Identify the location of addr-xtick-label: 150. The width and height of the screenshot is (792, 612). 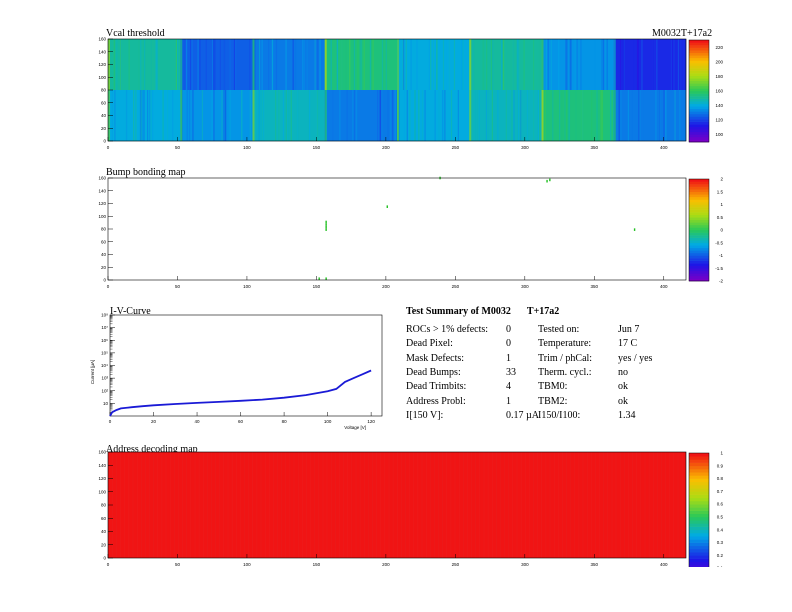
(317, 564).